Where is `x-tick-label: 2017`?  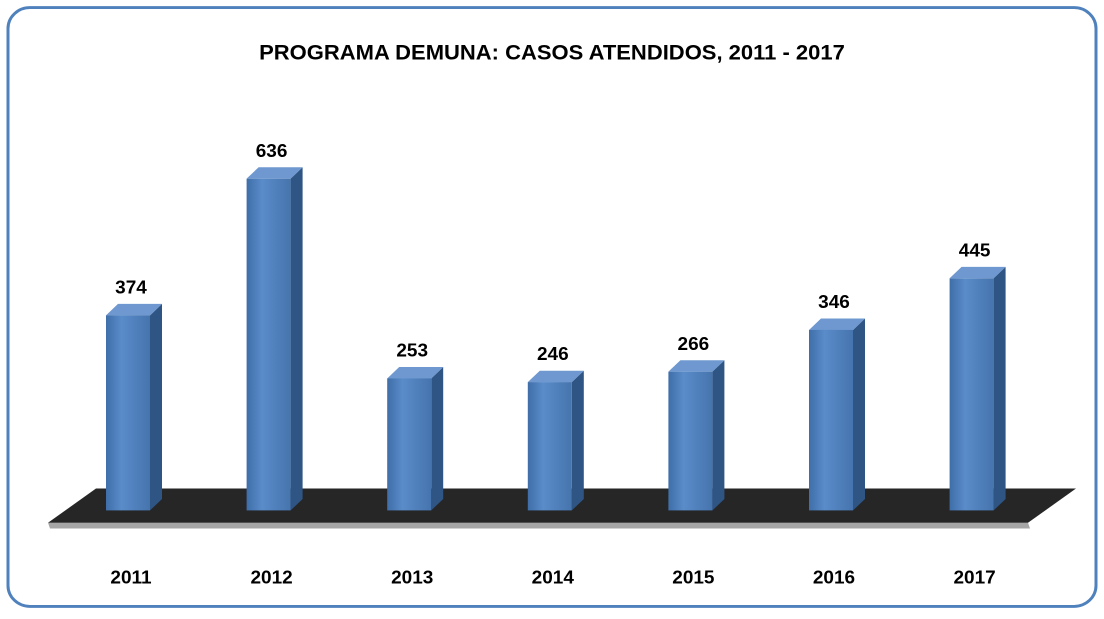 x-tick-label: 2017 is located at coordinates (974, 577).